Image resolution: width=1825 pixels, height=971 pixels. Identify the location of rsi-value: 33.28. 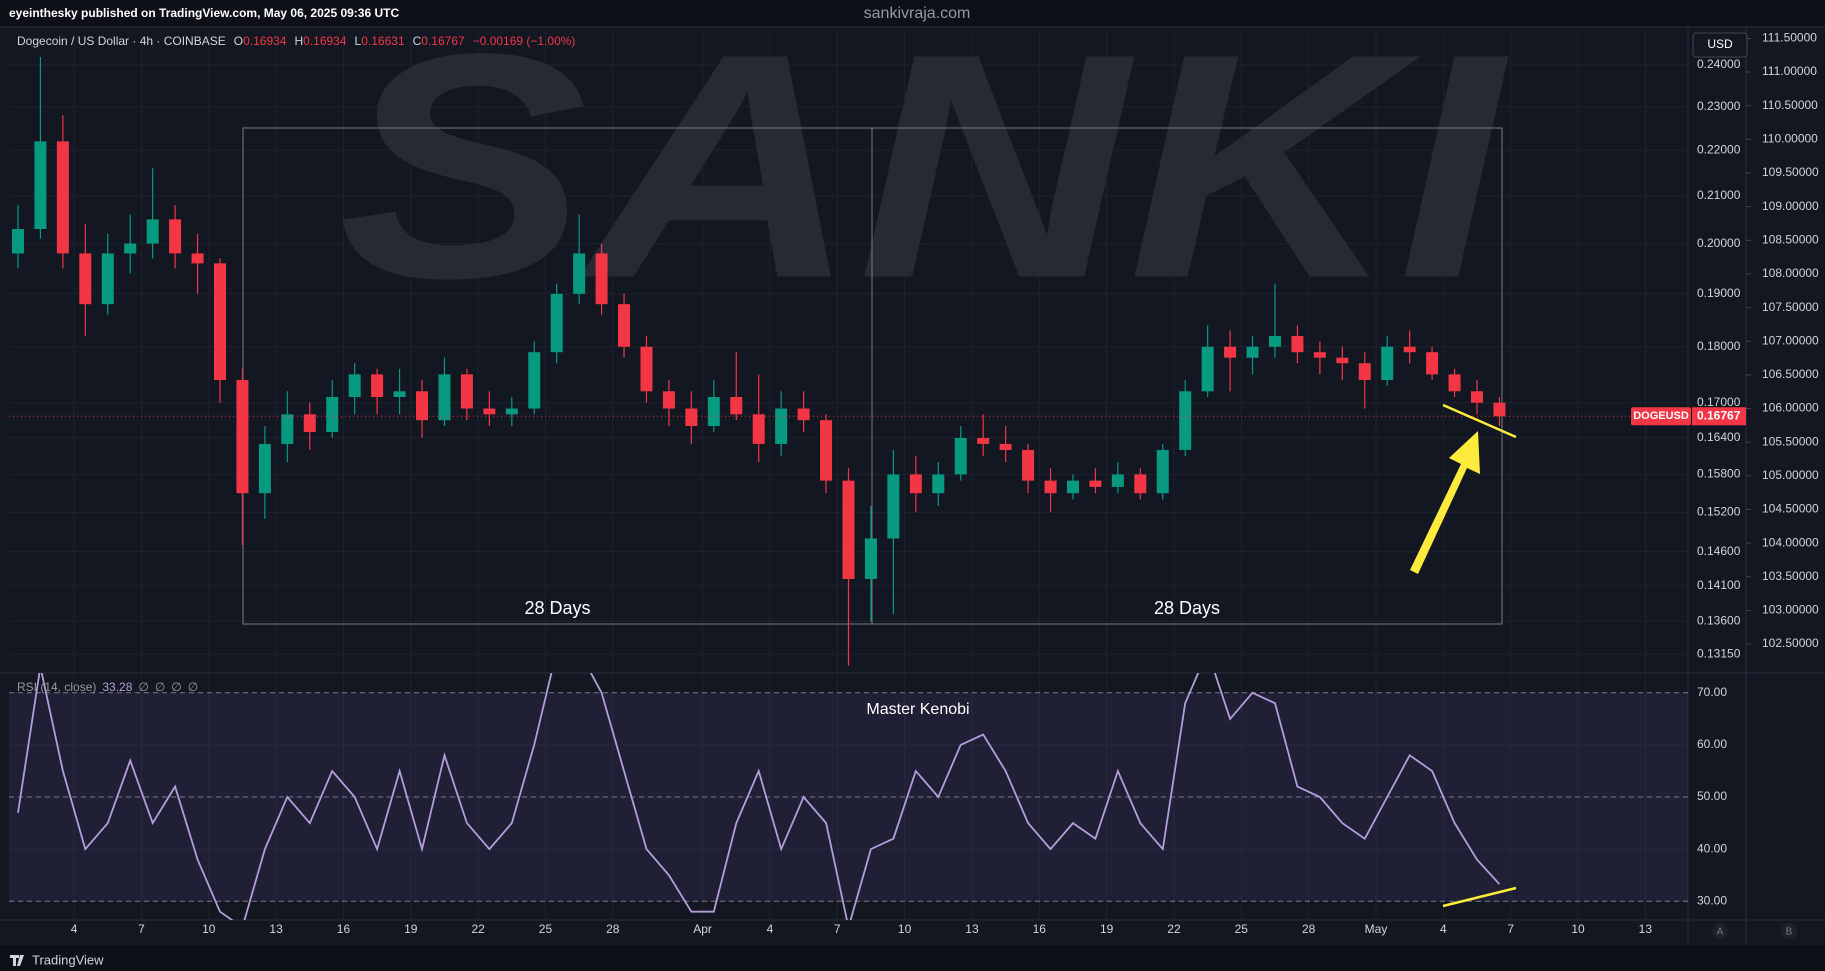
(117, 687).